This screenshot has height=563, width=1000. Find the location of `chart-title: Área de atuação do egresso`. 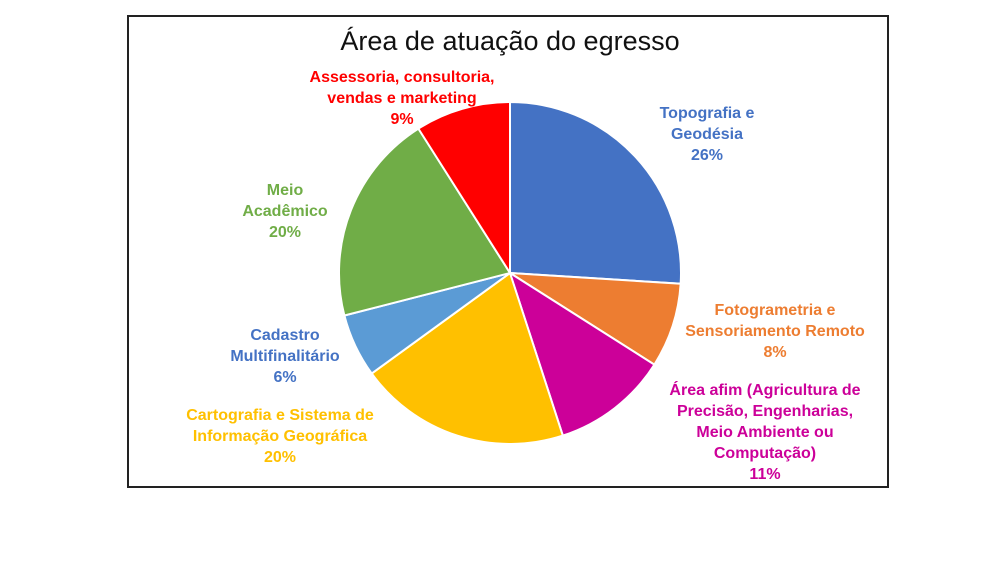

chart-title: Área de atuação do egresso is located at coordinates (509, 41).